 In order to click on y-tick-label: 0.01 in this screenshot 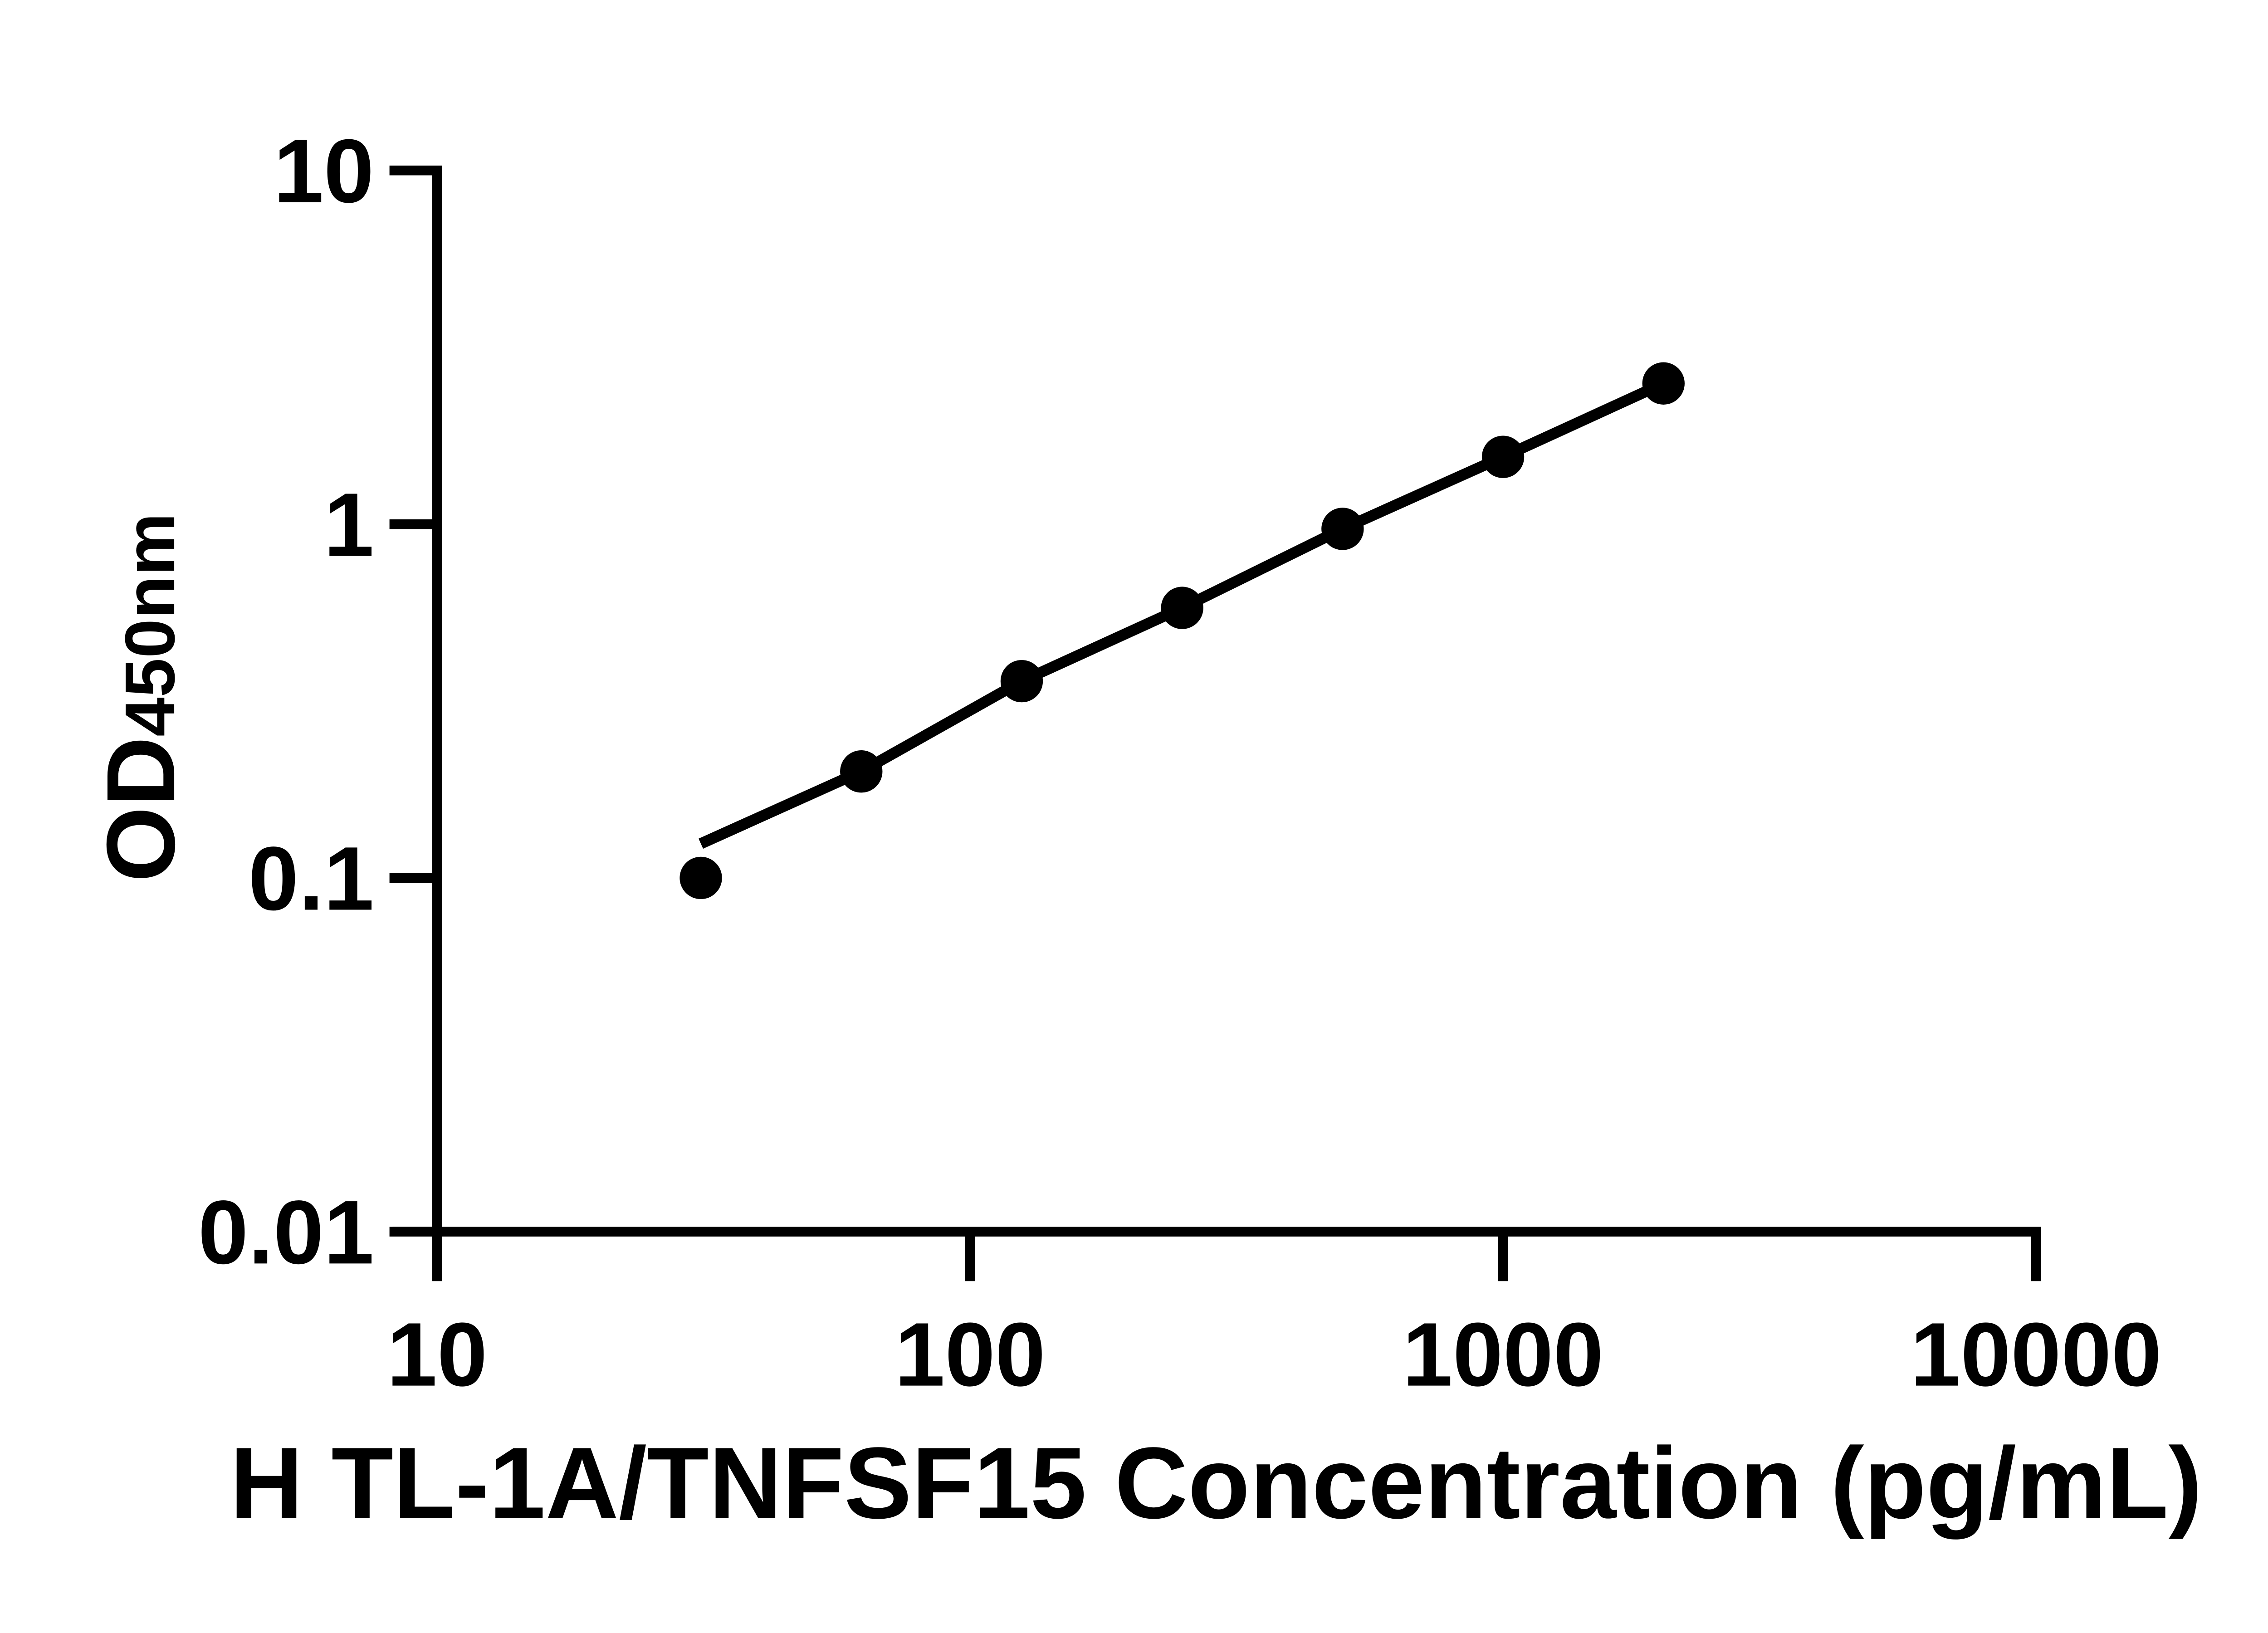, I will do `click(286, 1232)`.